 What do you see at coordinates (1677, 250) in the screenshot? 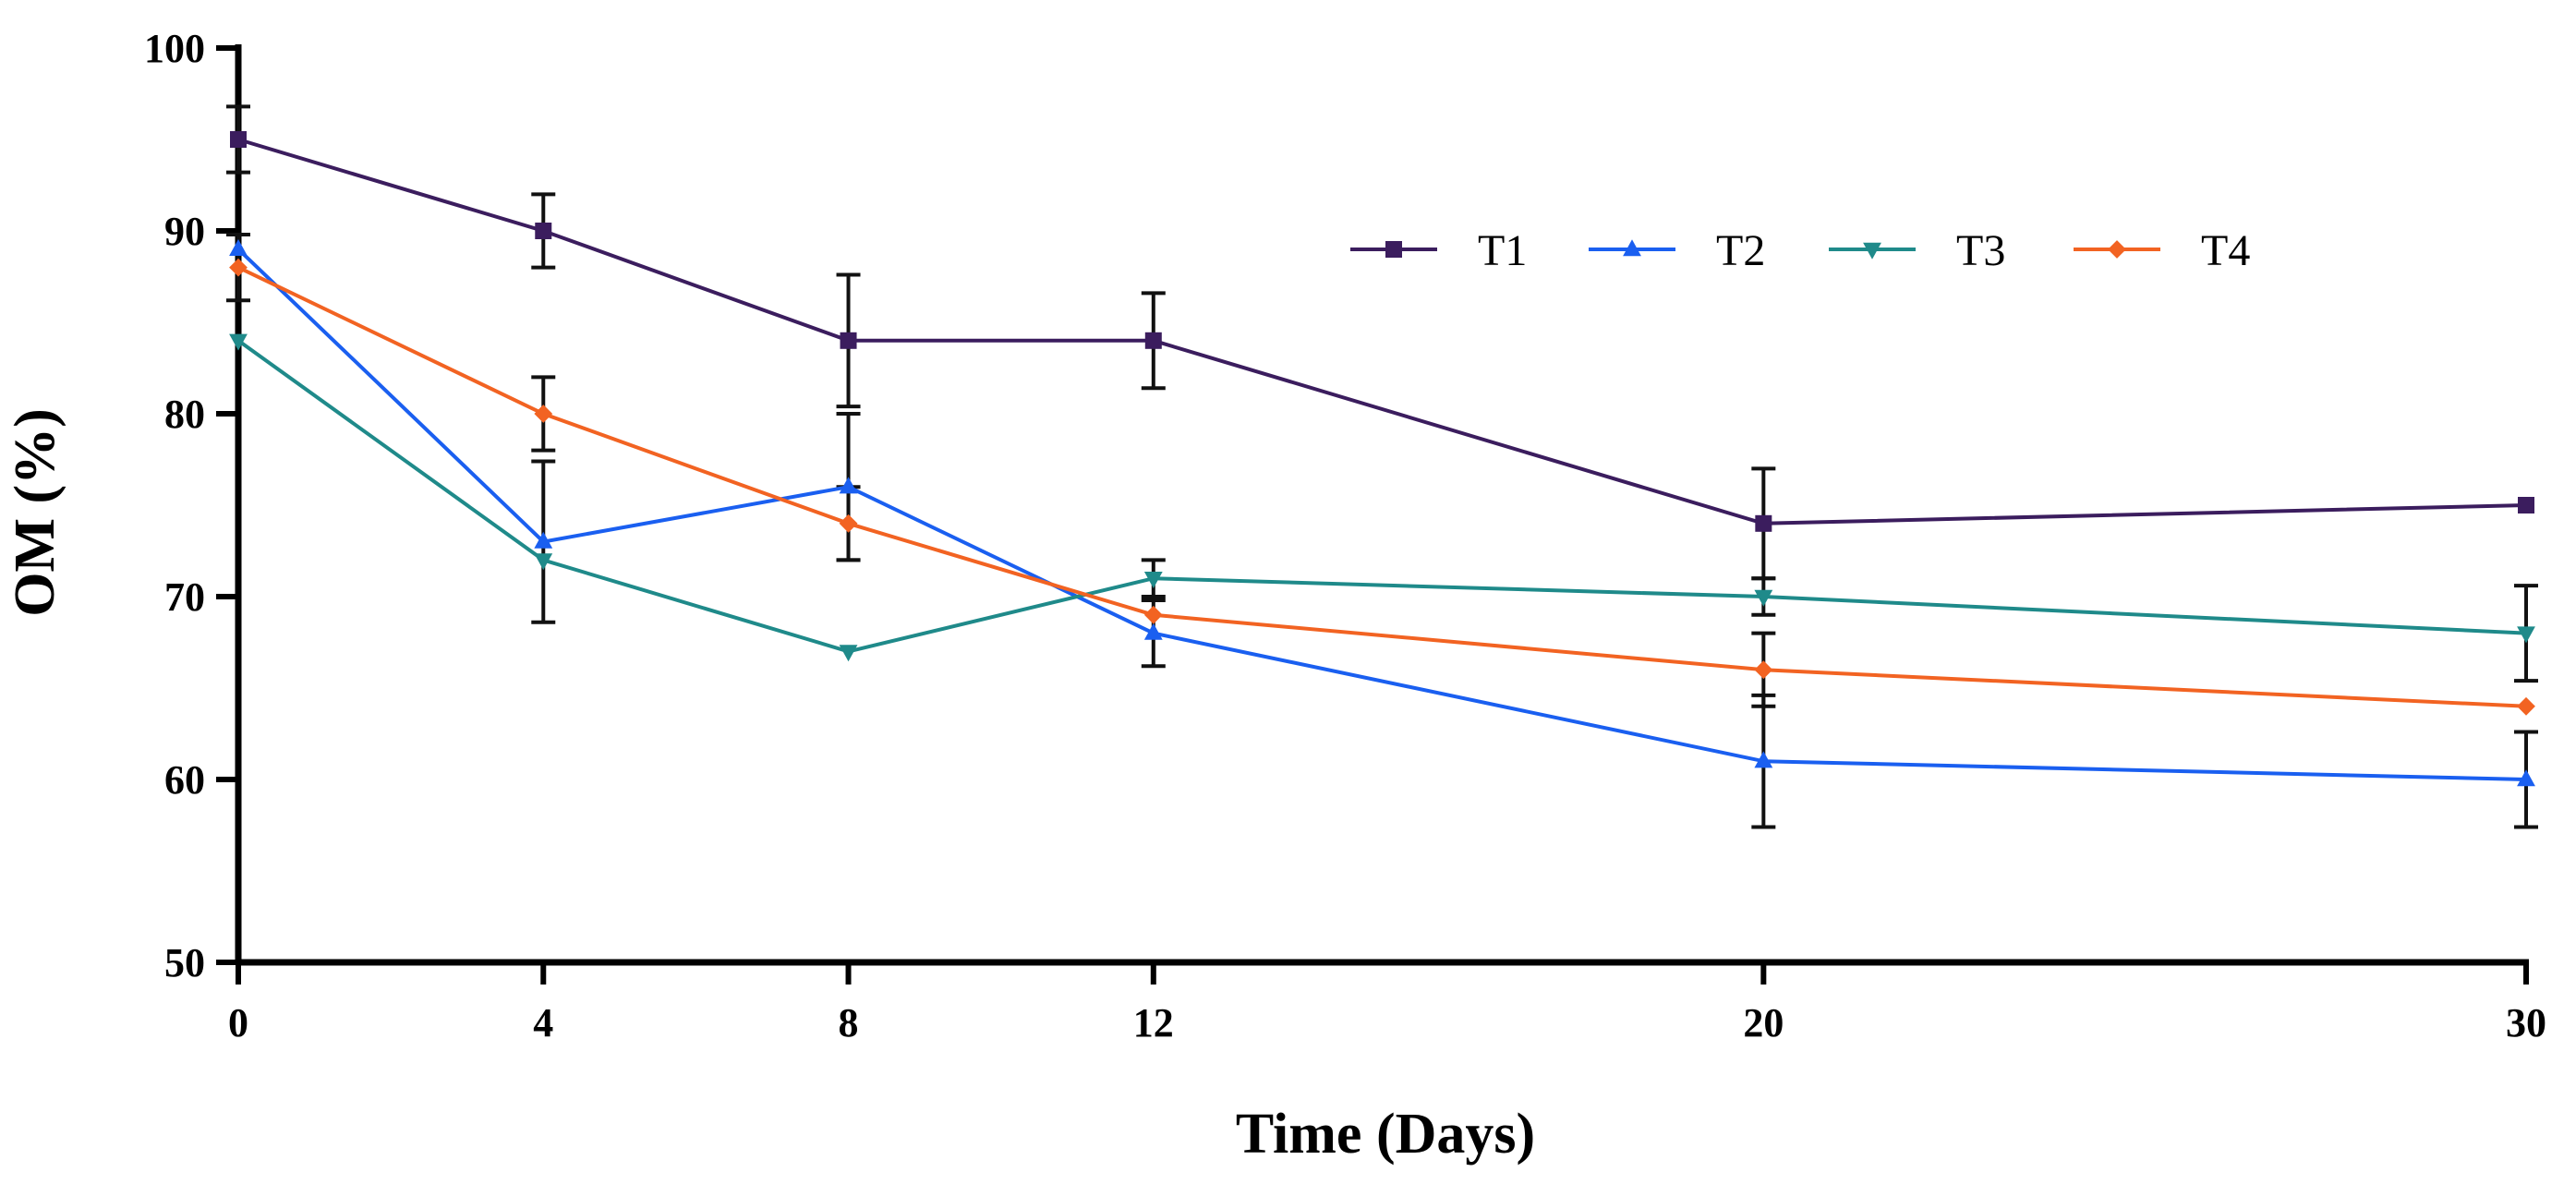
I see `legend-item-t2: T2` at bounding box center [1677, 250].